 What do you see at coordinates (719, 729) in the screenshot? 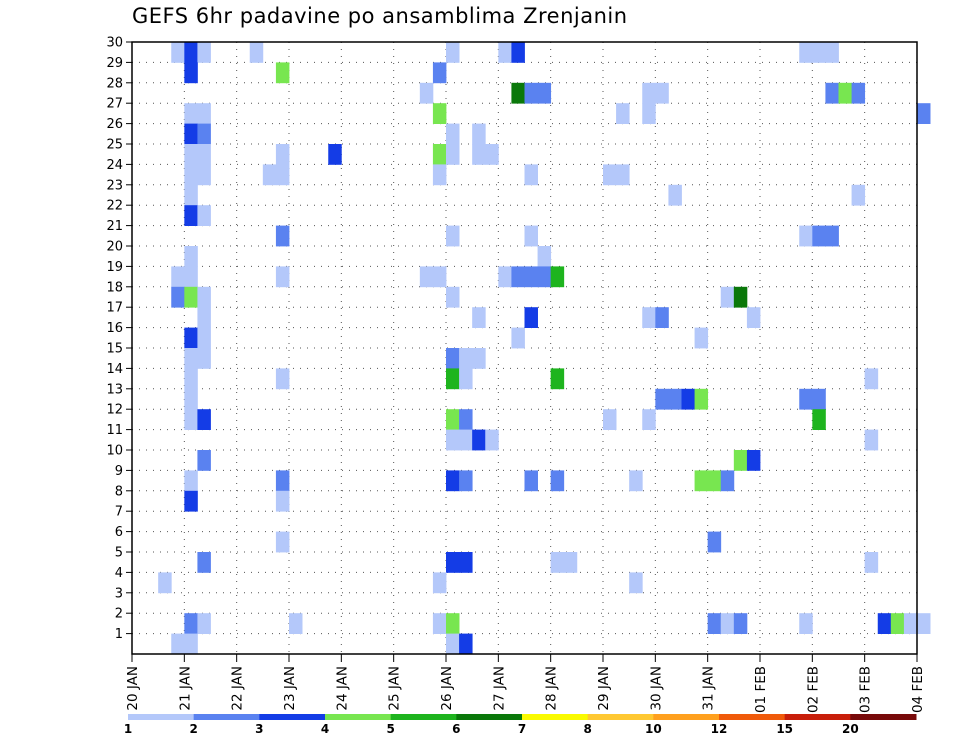
I see `colorbar-label: 12` at bounding box center [719, 729].